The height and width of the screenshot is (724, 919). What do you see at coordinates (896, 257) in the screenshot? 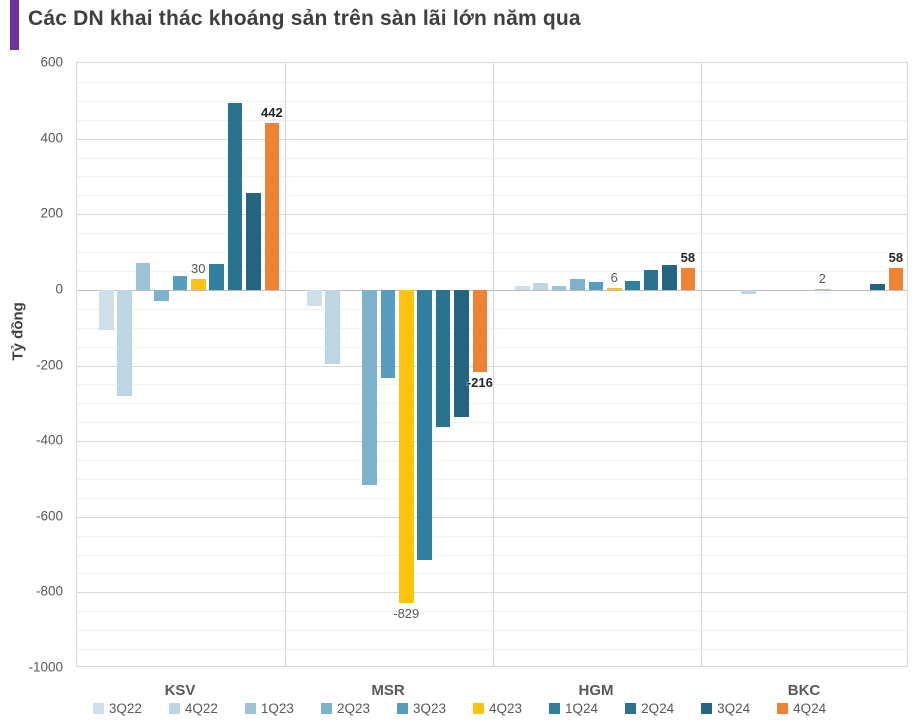
I see `data-label-4Q24-BKC: 58` at bounding box center [896, 257].